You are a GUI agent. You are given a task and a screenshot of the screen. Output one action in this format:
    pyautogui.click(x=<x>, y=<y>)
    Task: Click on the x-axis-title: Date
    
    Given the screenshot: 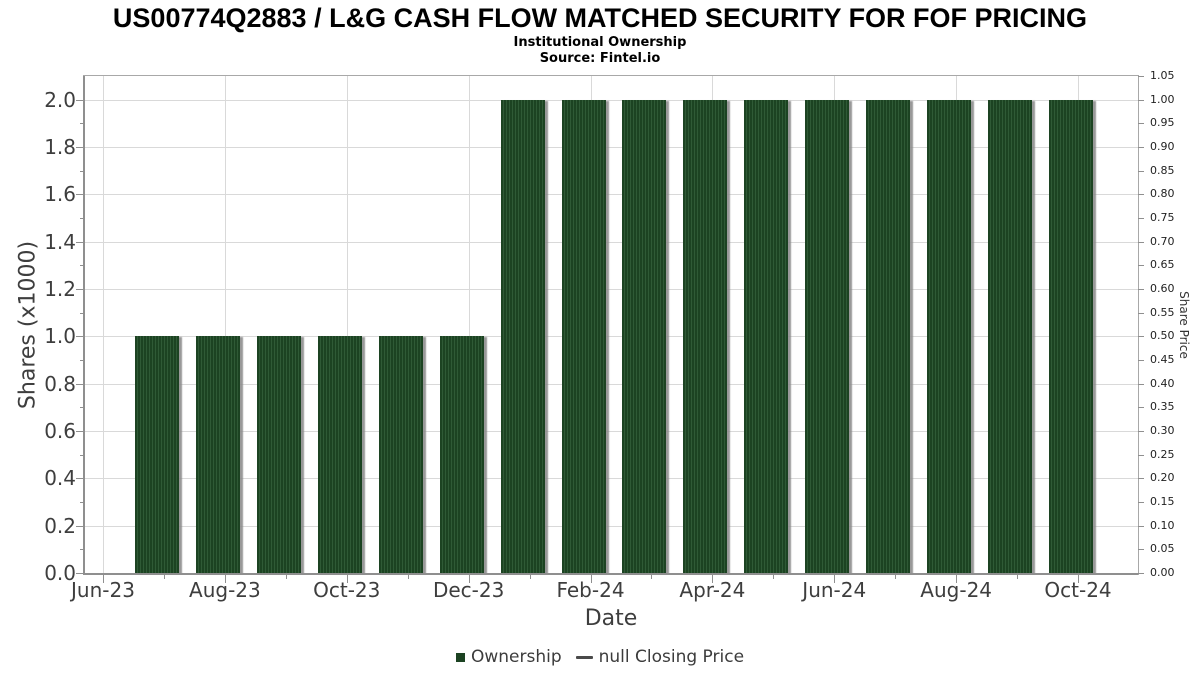 What is the action you would take?
    pyautogui.click(x=611, y=618)
    